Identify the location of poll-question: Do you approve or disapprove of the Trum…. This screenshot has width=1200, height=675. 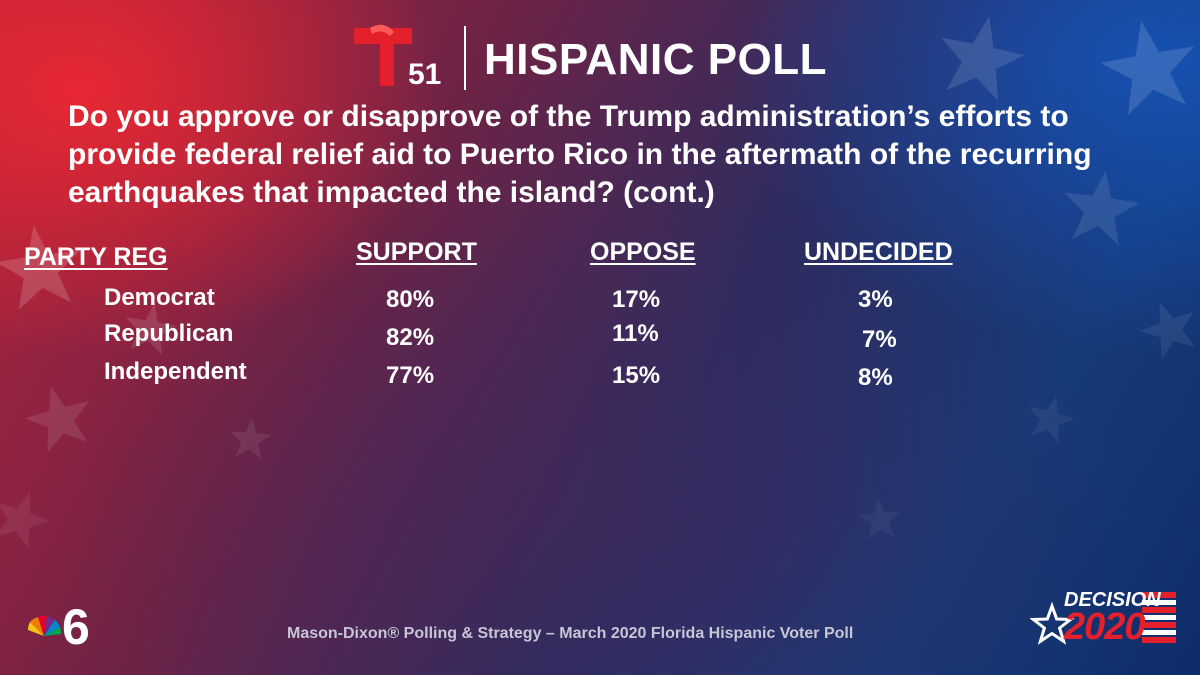
(580, 154).